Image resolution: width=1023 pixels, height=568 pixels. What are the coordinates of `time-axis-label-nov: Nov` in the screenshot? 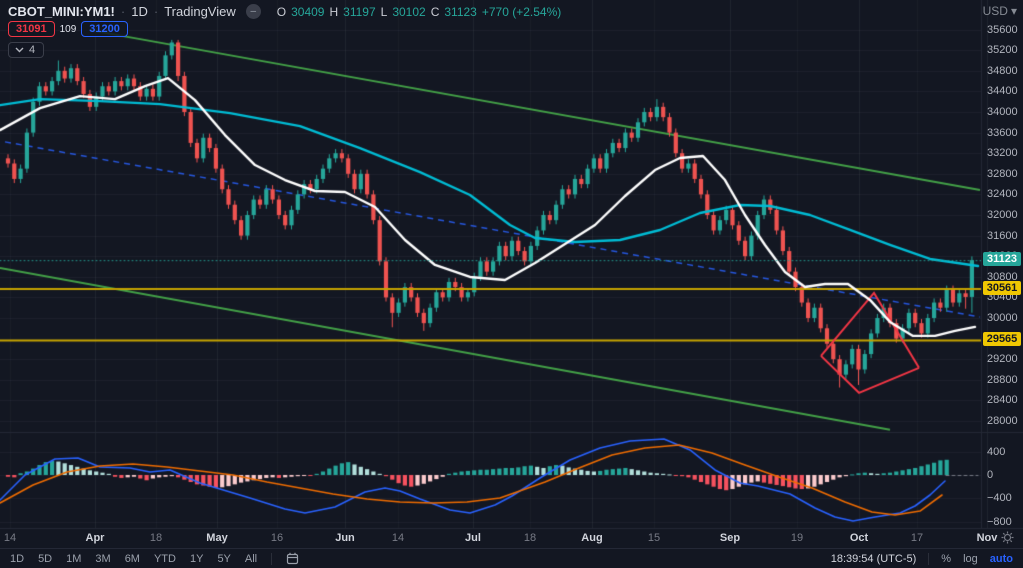 It's located at (987, 538).